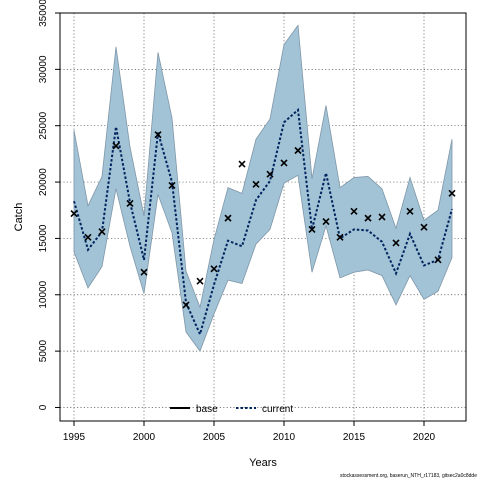 The image size is (480, 480). I want to click on observed-point-2007, so click(242, 164).